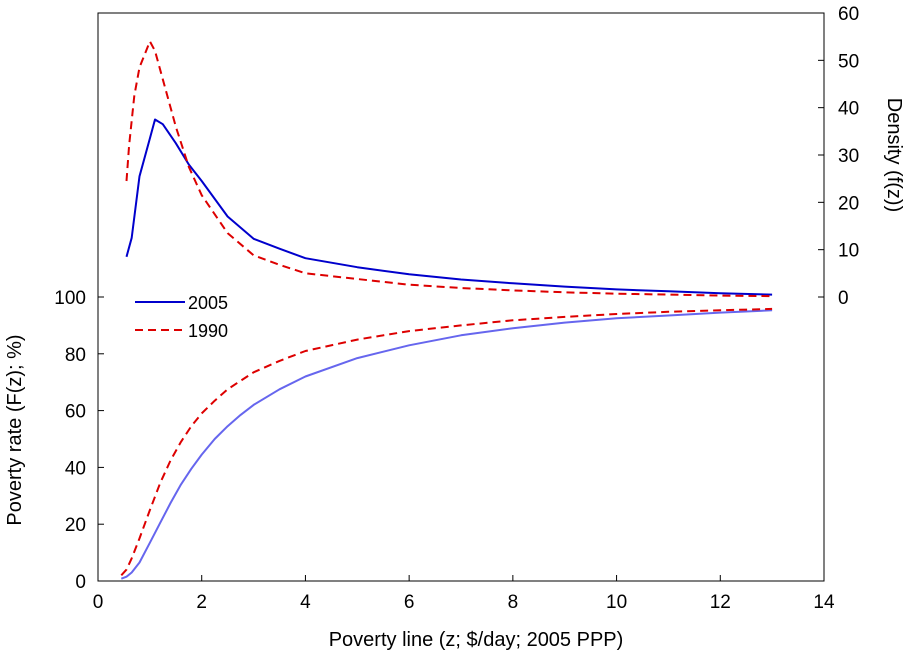 The height and width of the screenshot is (660, 911). Describe the element at coordinates (848, 61) in the screenshot. I see `right-tick-label: 50` at that location.